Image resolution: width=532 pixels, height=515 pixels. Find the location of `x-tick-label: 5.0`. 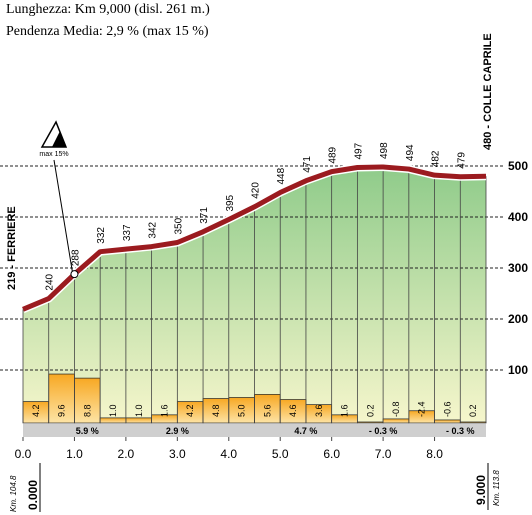

x-tick-label: 5.0 is located at coordinates (280, 454).